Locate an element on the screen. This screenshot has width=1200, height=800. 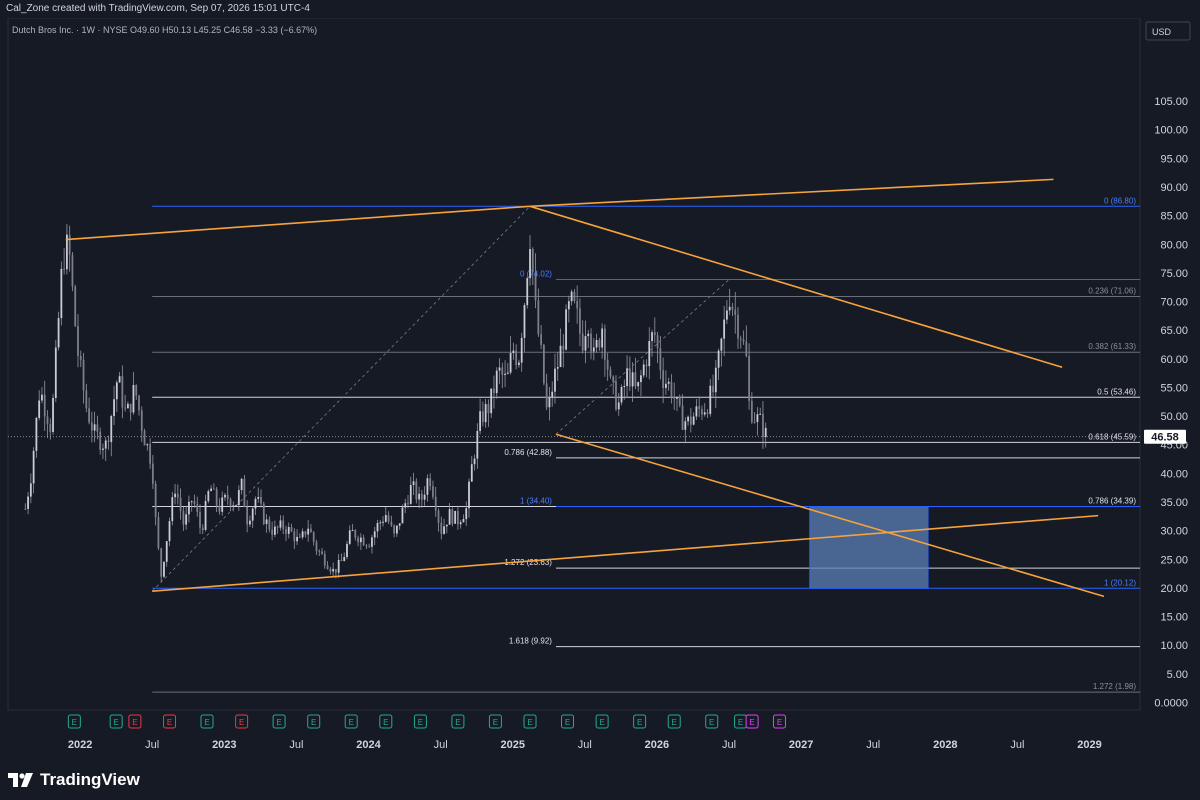
tradingview-logo-icon is located at coordinates (20, 780).